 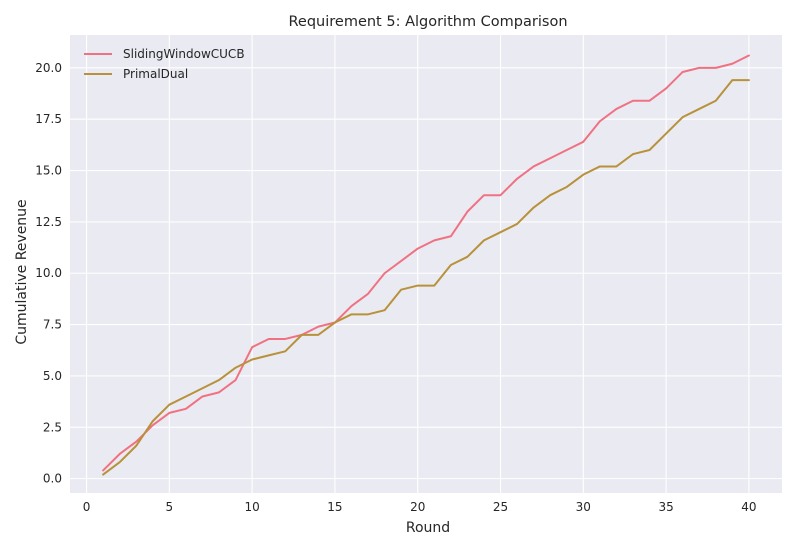 What do you see at coordinates (22, 271) in the screenshot?
I see `y-axis-label: Cumulative Revenue` at bounding box center [22, 271].